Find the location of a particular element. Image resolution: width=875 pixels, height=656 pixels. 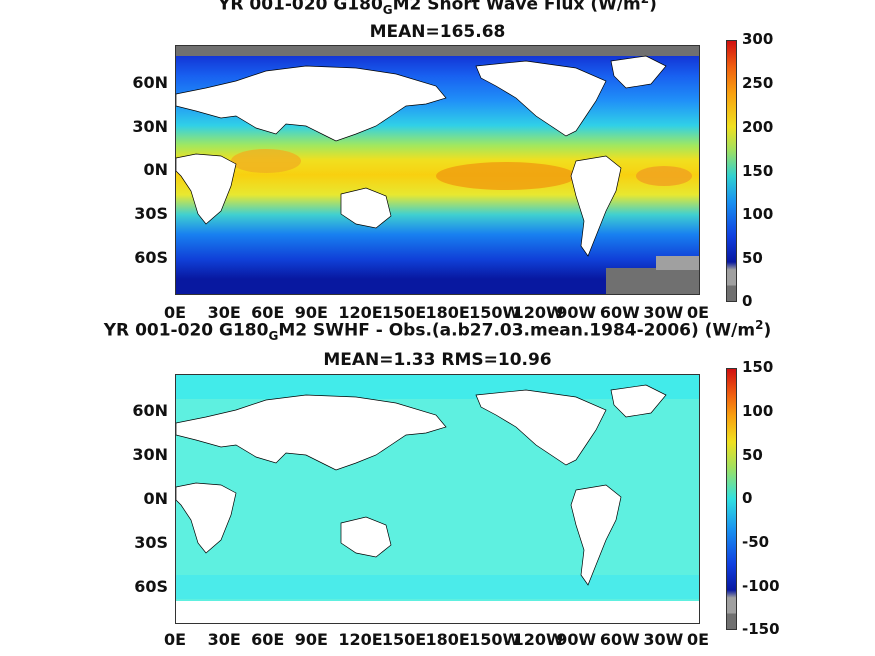

panel1-cb-0: 0 is located at coordinates (747, 301).